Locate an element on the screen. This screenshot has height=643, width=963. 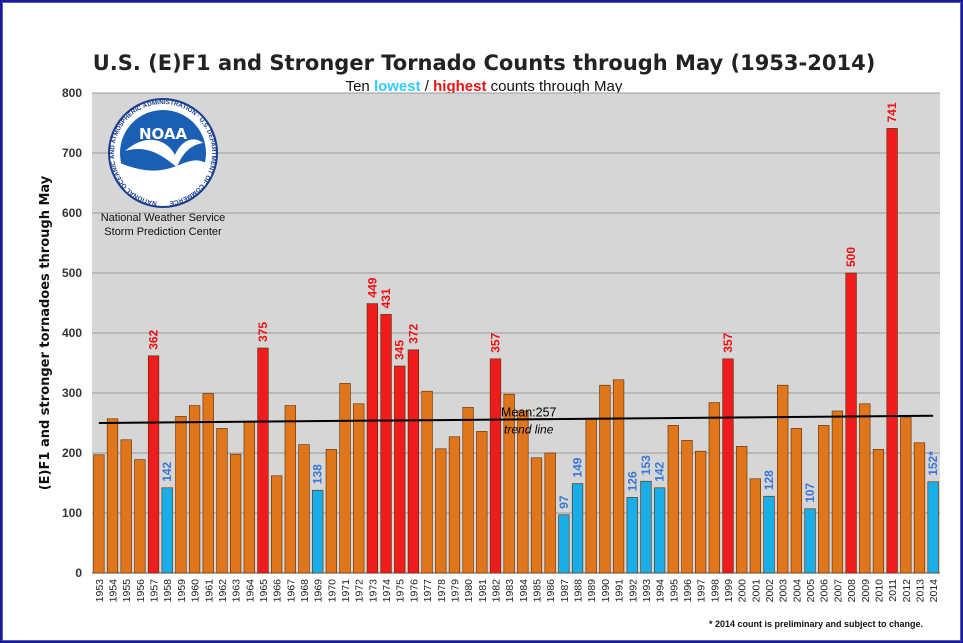
bar-1966 is located at coordinates (277, 524).